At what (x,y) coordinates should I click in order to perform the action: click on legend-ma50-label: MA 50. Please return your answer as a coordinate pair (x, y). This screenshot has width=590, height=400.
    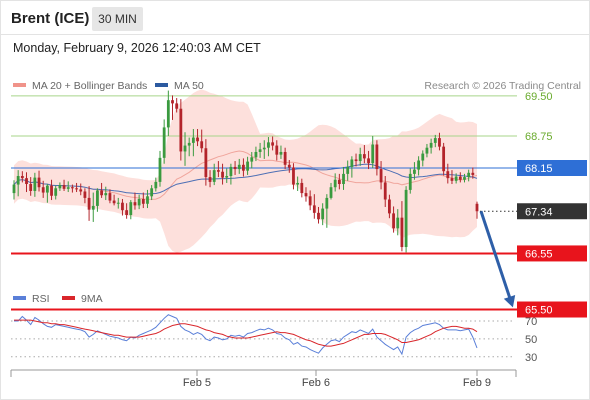
    Looking at the image, I should click on (189, 86).